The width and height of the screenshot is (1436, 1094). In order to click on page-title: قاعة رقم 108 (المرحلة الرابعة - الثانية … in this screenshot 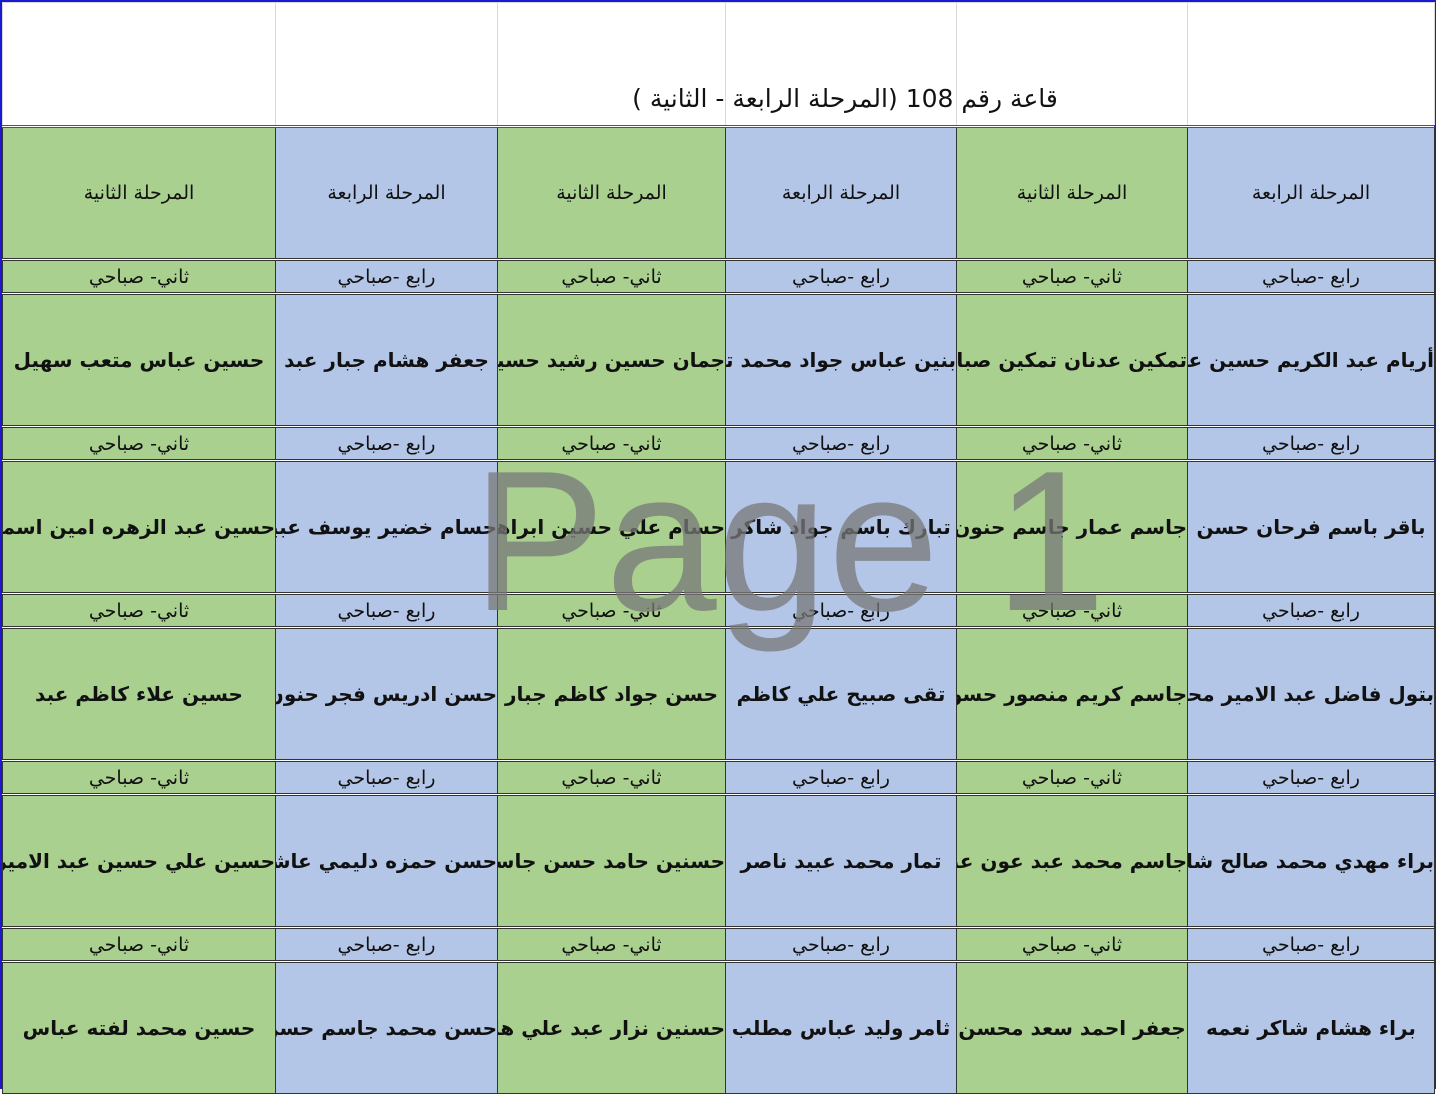, I will do `click(845, 98)`.